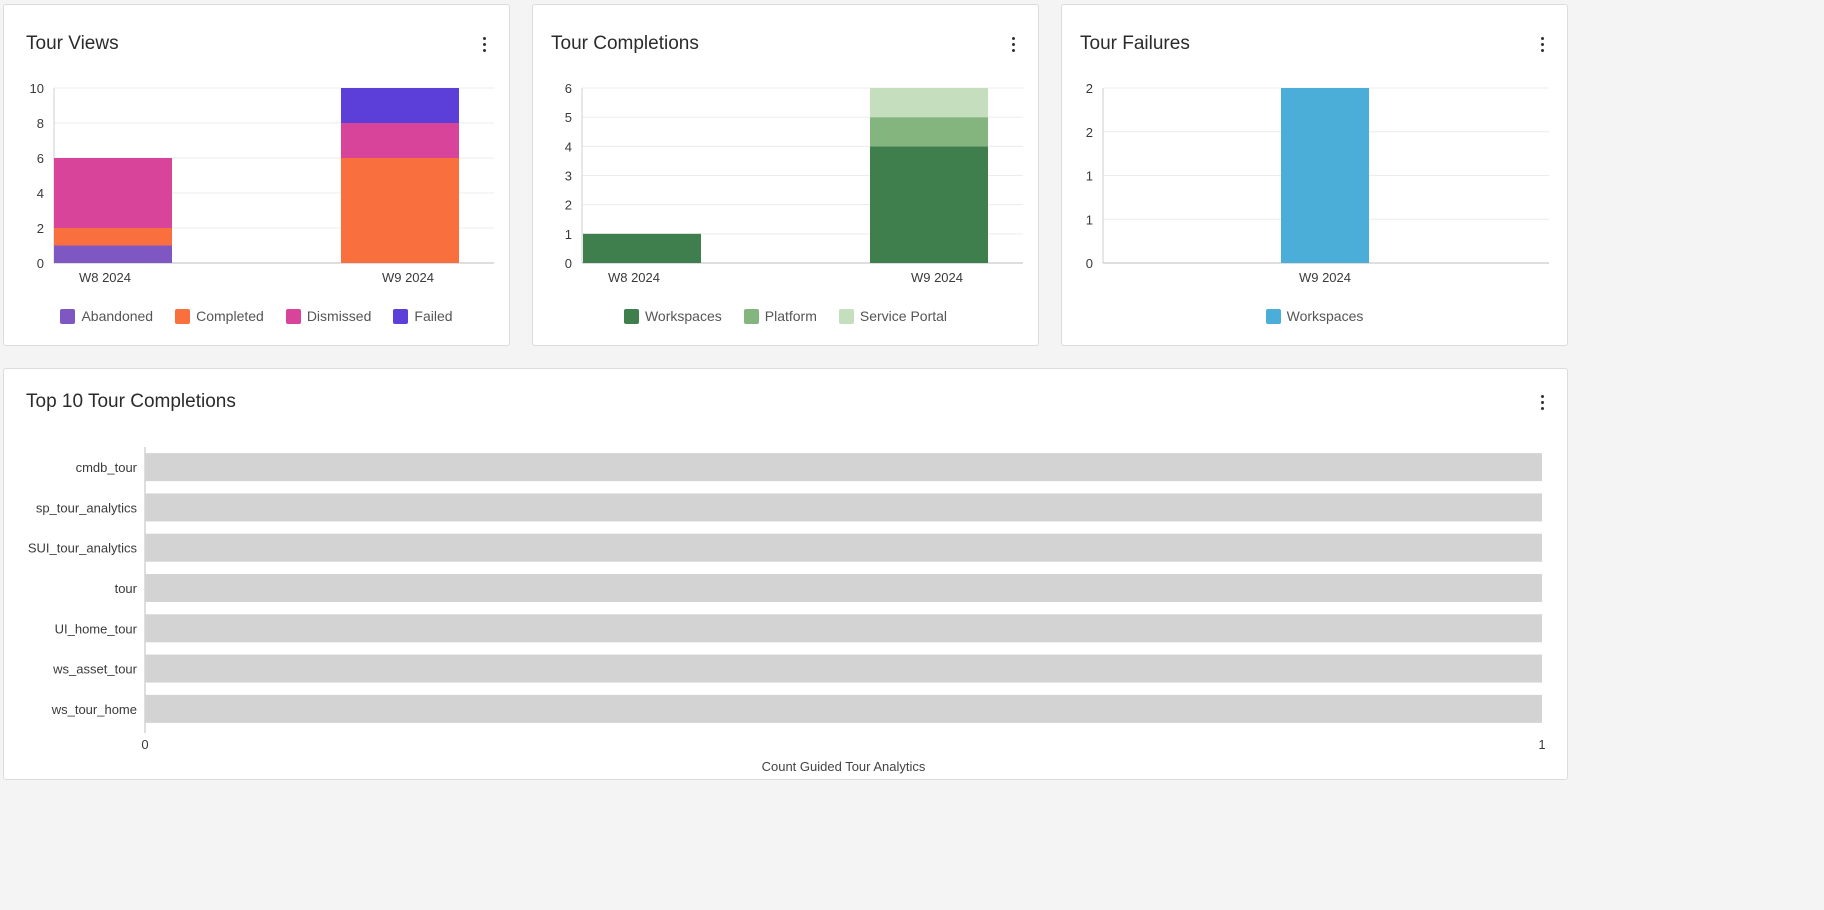  I want to click on x-axis-title: Count Guided Tour Analytics, so click(844, 766).